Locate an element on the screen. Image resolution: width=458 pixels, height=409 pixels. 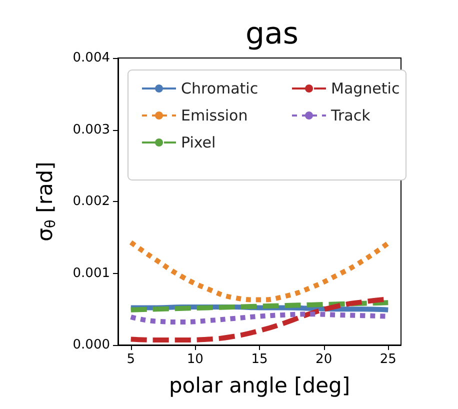
legend-label: Track is located at coordinates (350, 115).